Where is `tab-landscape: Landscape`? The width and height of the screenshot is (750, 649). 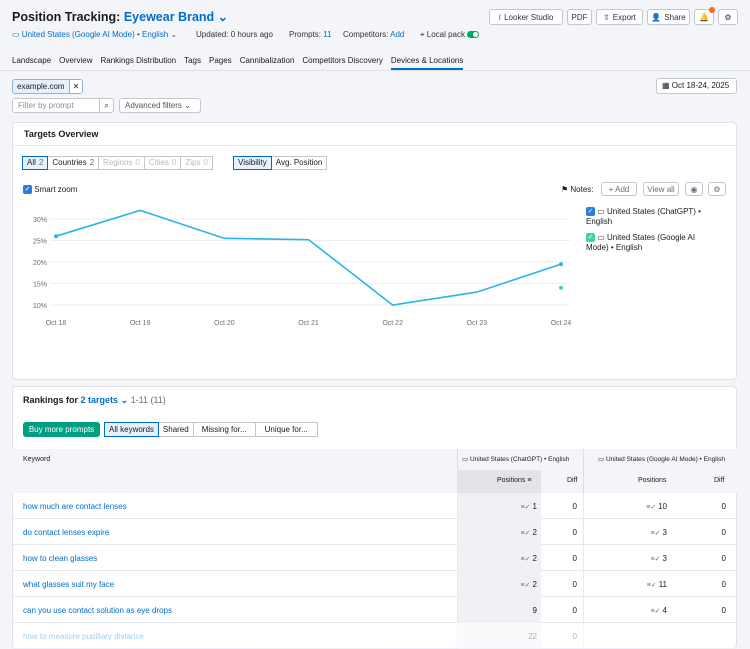
tab-landscape: Landscape is located at coordinates (32, 60).